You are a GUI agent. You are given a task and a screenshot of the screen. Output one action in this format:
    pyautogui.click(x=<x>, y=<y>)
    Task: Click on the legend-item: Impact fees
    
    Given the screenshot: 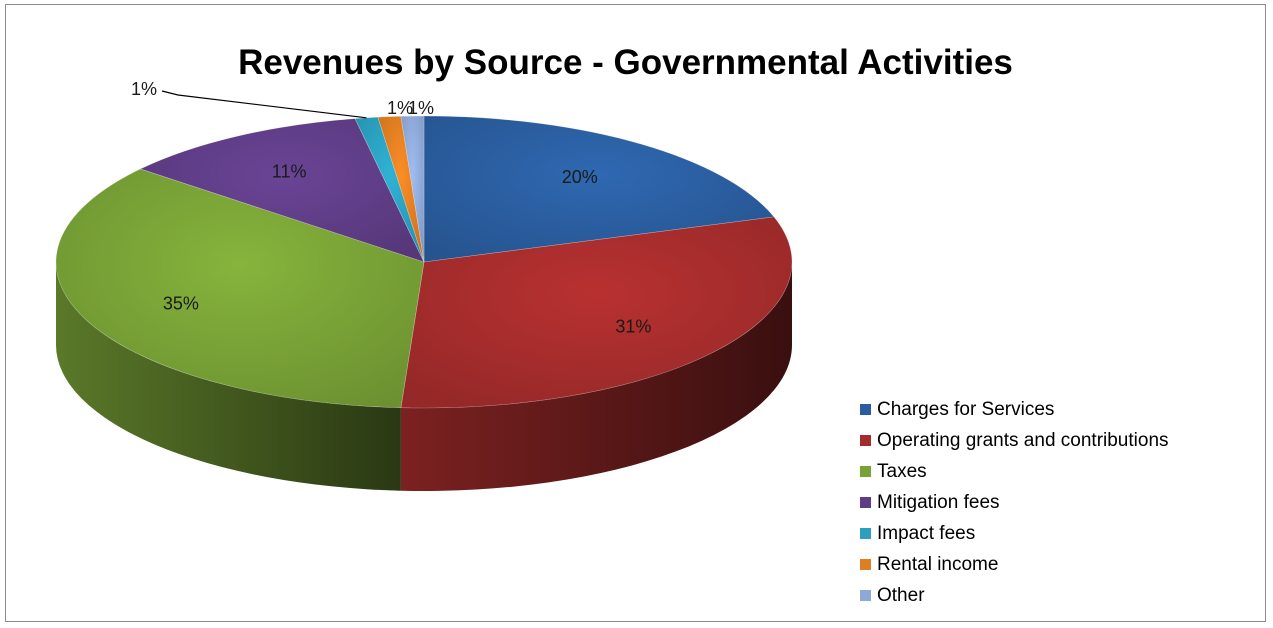 What is the action you would take?
    pyautogui.click(x=1014, y=533)
    